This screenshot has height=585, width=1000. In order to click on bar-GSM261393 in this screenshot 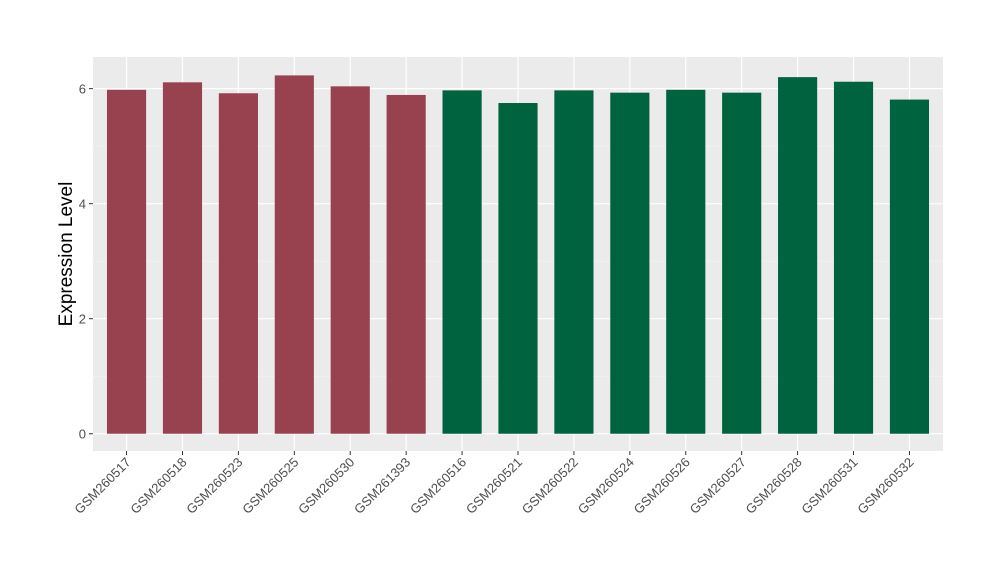, I will do `click(406, 264)`.